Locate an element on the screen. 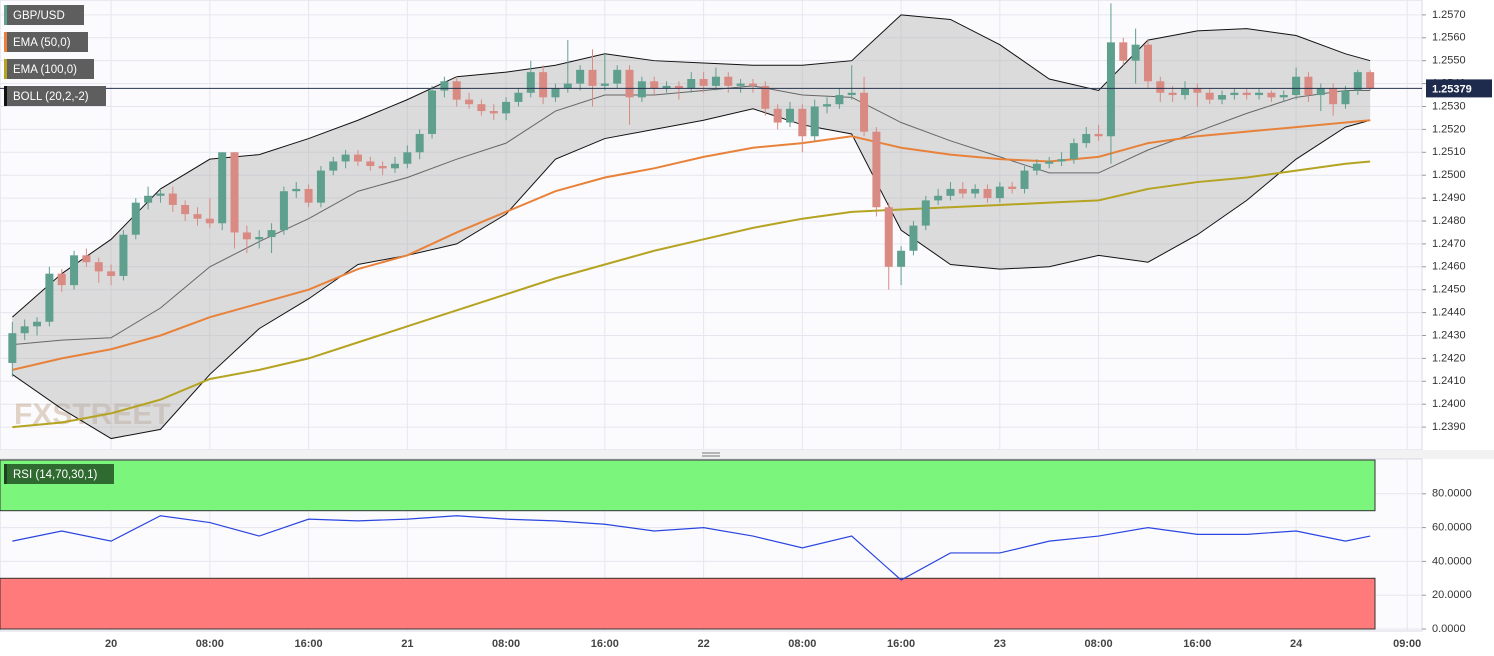 This screenshot has height=656, width=1494. y-tick-label: 1.2410 is located at coordinates (1449, 381).